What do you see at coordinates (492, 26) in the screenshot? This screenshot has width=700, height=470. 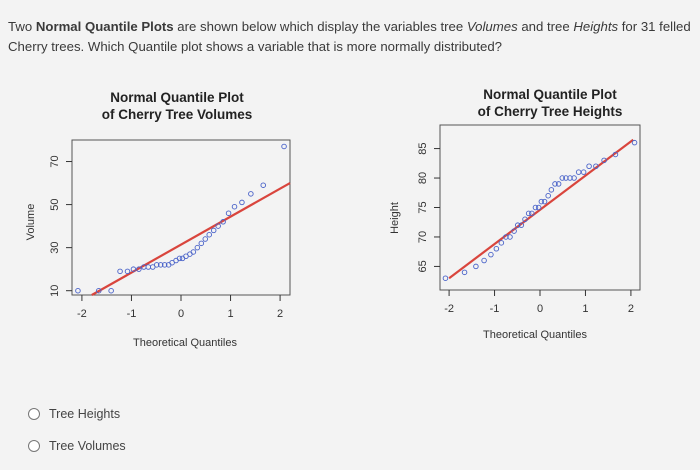 I see `question-italic: Volumes` at bounding box center [492, 26].